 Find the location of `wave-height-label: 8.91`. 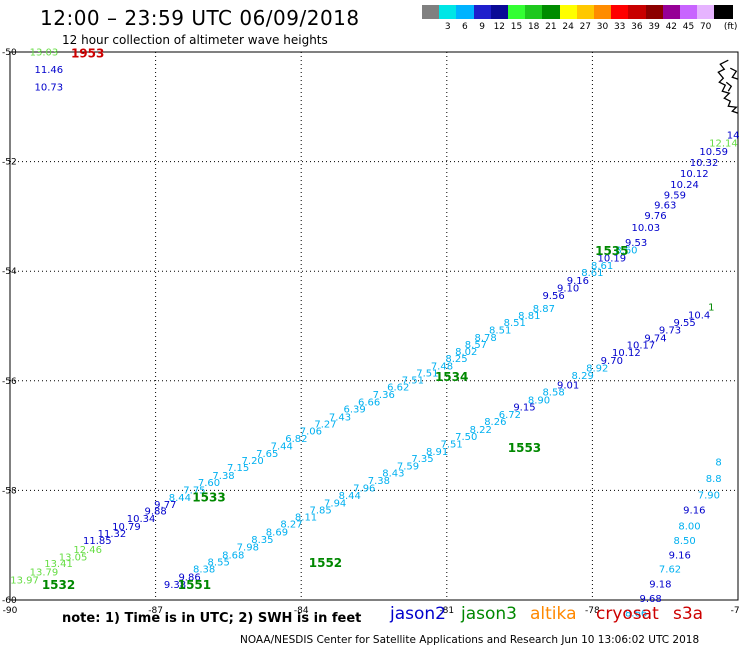

wave-height-label: 8.91 is located at coordinates (437, 452).